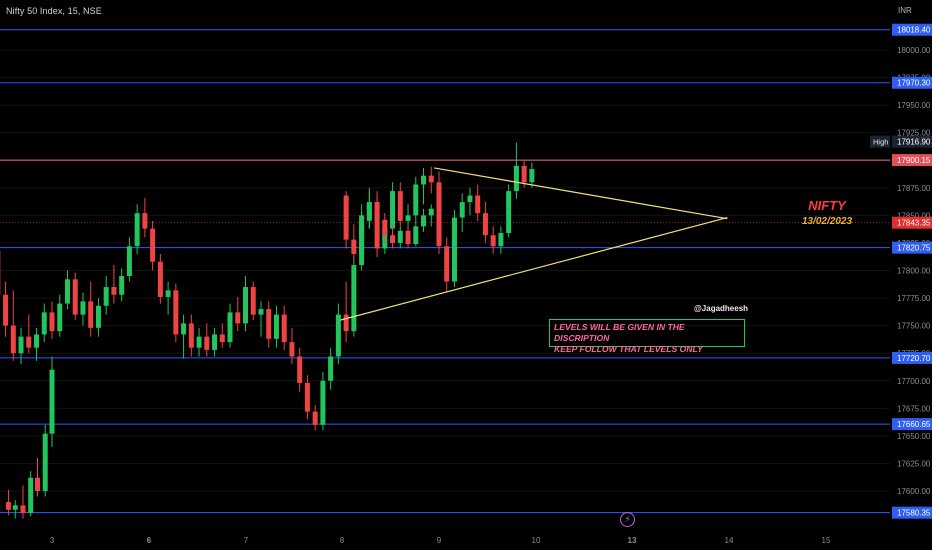 The image size is (932, 550). Describe the element at coordinates (914, 381) in the screenshot. I see `y-tick-label-4: 17700.00` at that location.